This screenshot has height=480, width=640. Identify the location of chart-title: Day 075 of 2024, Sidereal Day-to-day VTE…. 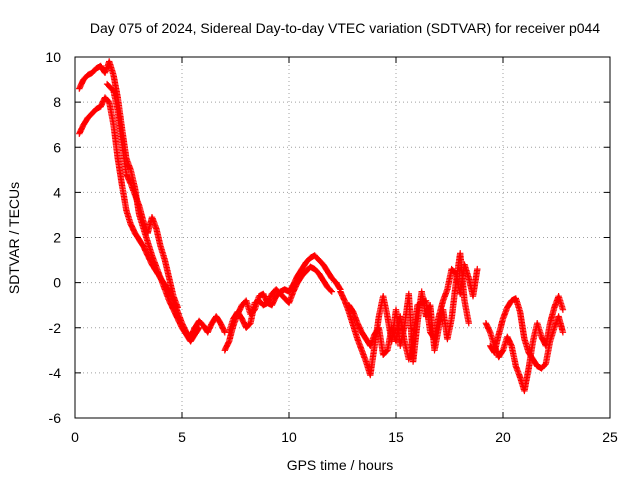
(345, 28).